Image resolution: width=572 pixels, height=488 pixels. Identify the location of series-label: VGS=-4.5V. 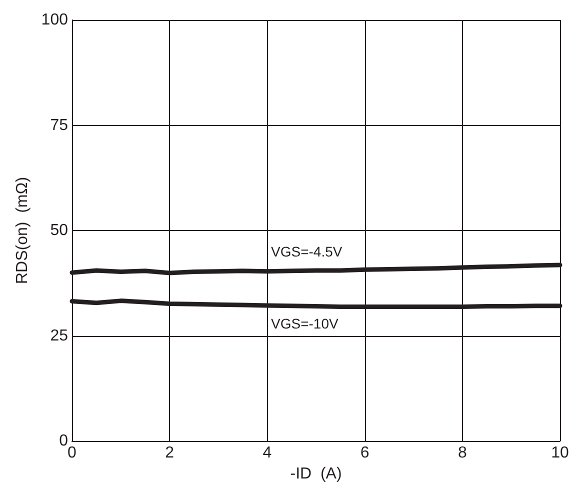
(307, 251).